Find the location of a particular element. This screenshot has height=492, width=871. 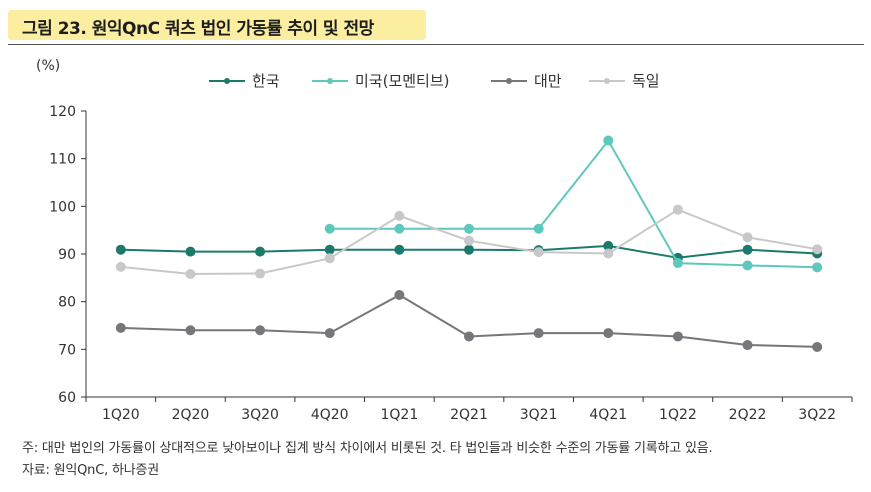

source-note: 자료: 원익QnC, 하나증권 is located at coordinates (91, 470).